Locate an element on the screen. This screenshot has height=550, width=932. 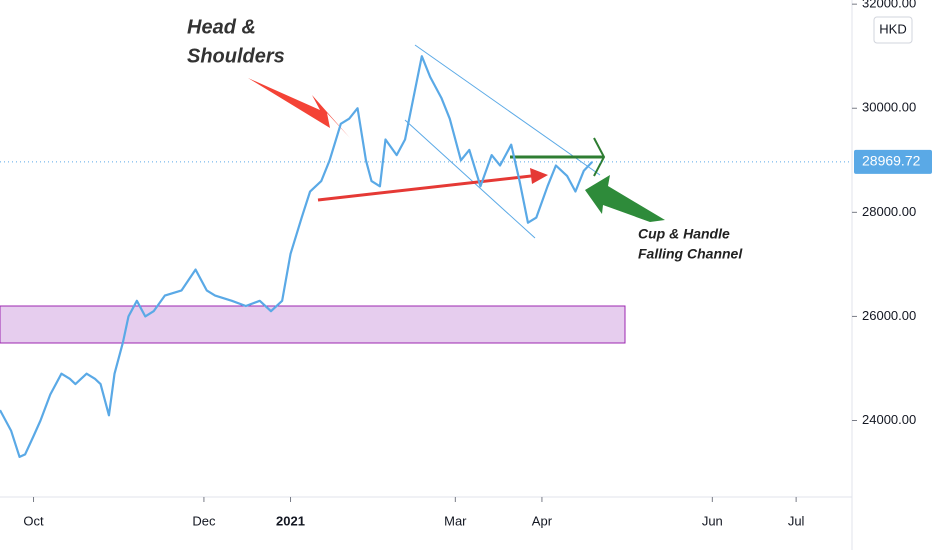
support-zone is located at coordinates (313, 324).